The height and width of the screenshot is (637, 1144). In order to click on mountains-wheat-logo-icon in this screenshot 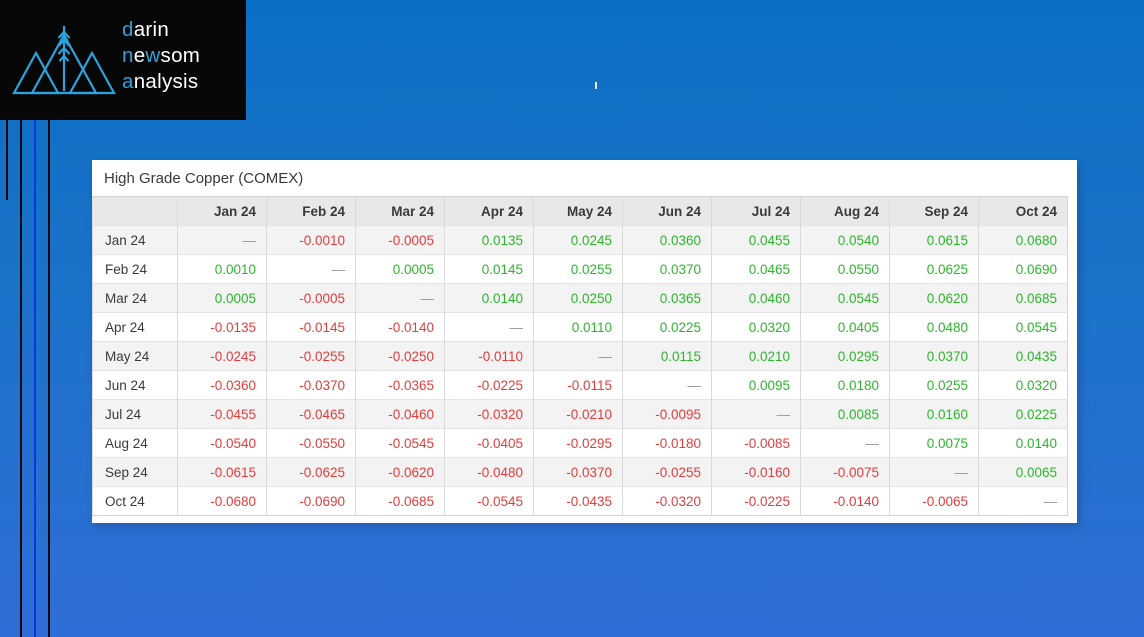, I will do `click(64, 60)`.